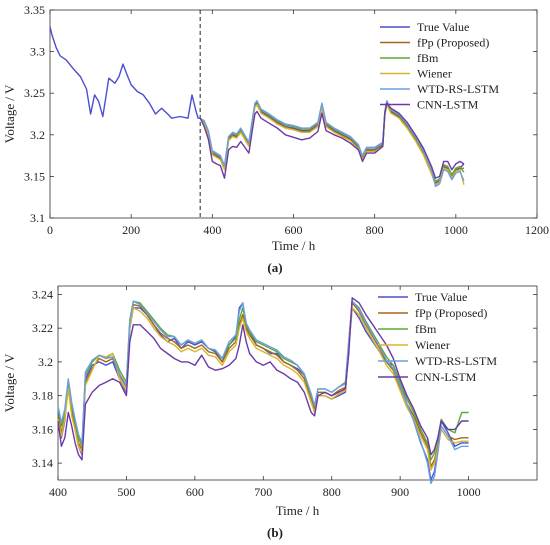  Describe the element at coordinates (42, 294) in the screenshot. I see `y-tick-label: 3.24` at that location.